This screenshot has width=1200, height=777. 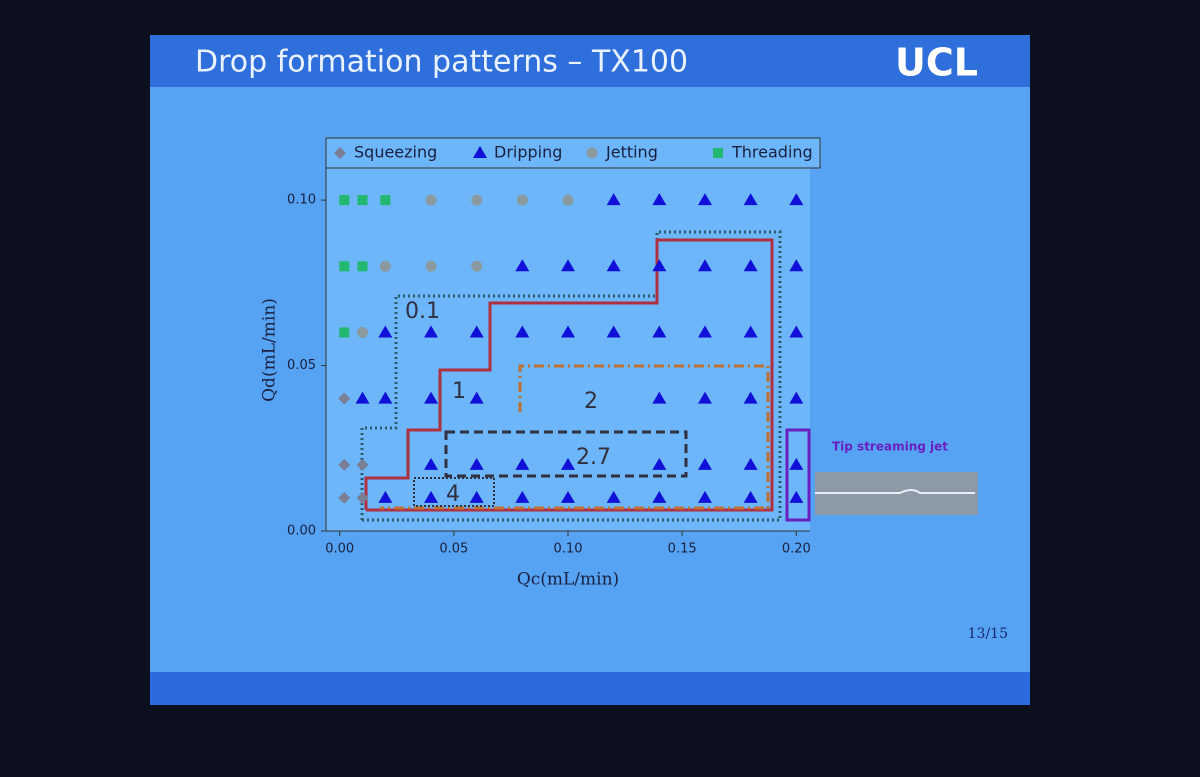 I want to click on x-tick-label: 0.15, so click(x=682, y=549).